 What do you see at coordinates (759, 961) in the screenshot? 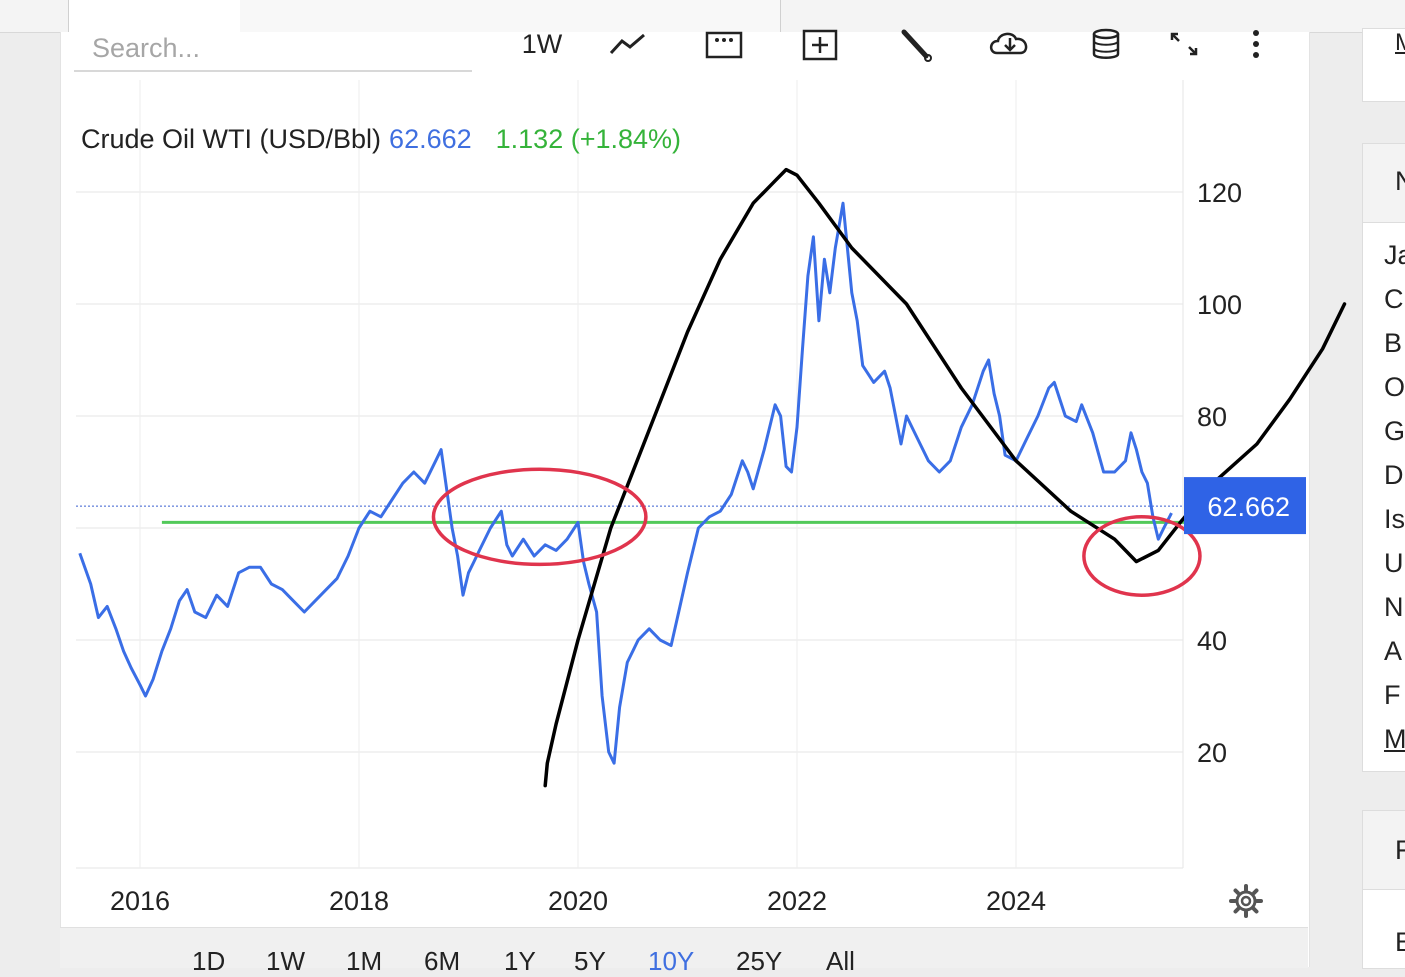
I see `range-25y: 25Y` at bounding box center [759, 961].